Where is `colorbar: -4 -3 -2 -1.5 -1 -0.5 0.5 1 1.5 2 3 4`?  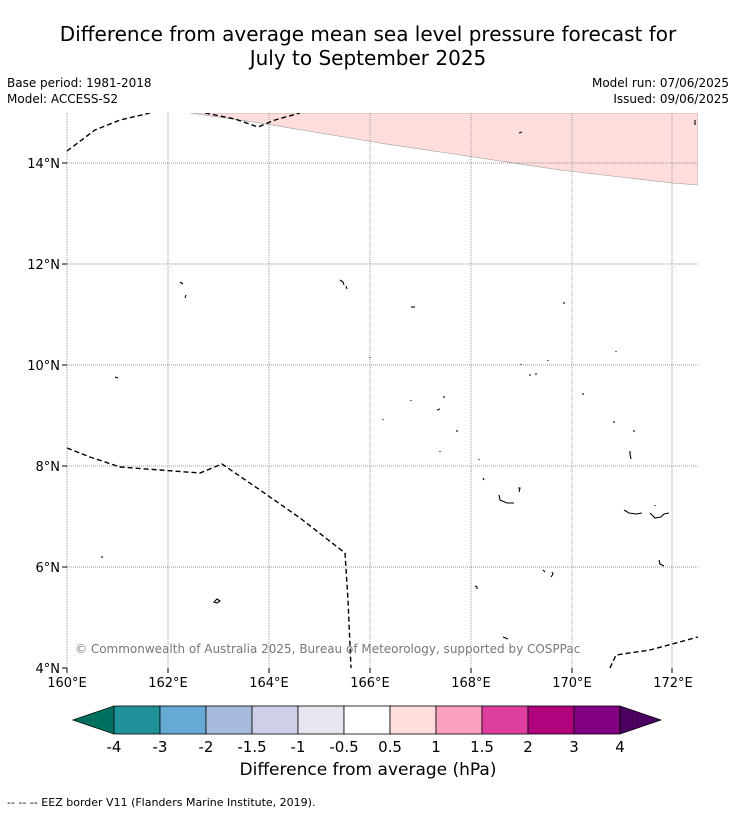
colorbar: -4 -3 -2 -1.5 -1 -0.5 0.5 1 1.5 2 3 4 is located at coordinates (367, 730).